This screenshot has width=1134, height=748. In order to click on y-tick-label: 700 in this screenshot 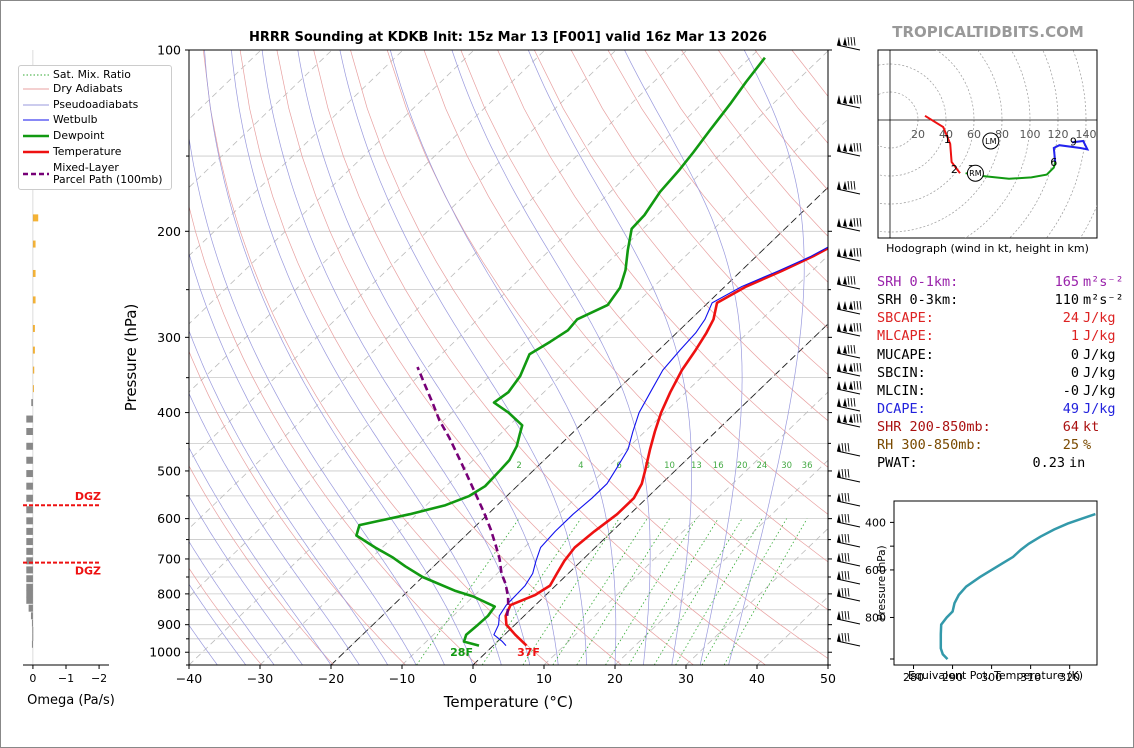, I will do `click(169, 558)`.